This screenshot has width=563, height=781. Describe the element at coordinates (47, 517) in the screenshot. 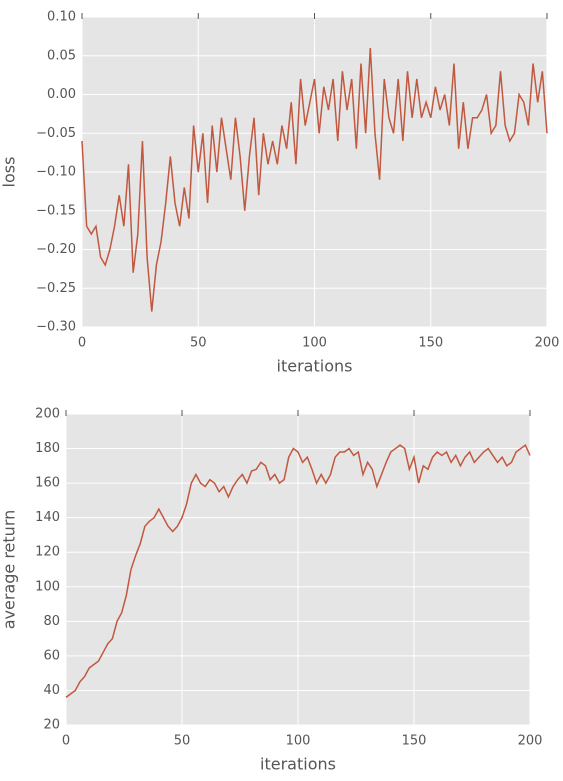

I see `y-tick-label: 140` at that location.